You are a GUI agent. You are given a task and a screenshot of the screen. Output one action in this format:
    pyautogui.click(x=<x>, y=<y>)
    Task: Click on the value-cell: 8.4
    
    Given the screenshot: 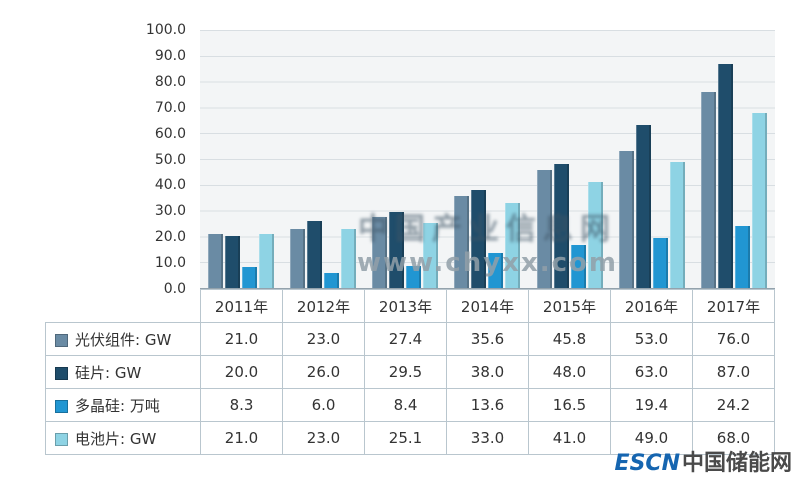 What is the action you would take?
    pyautogui.click(x=405, y=405)
    